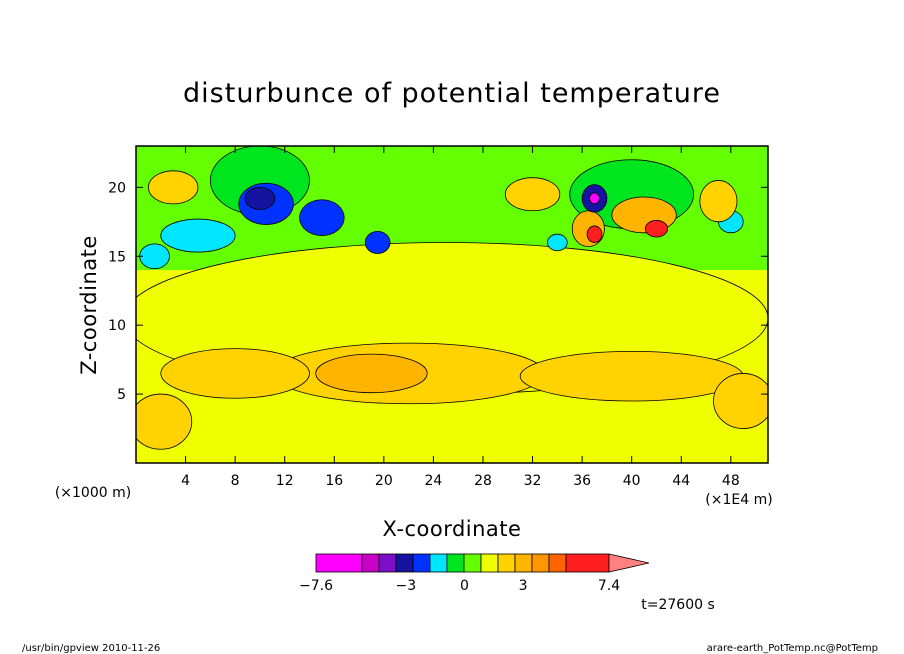  I want to click on x-tick-label: 32, so click(533, 481).